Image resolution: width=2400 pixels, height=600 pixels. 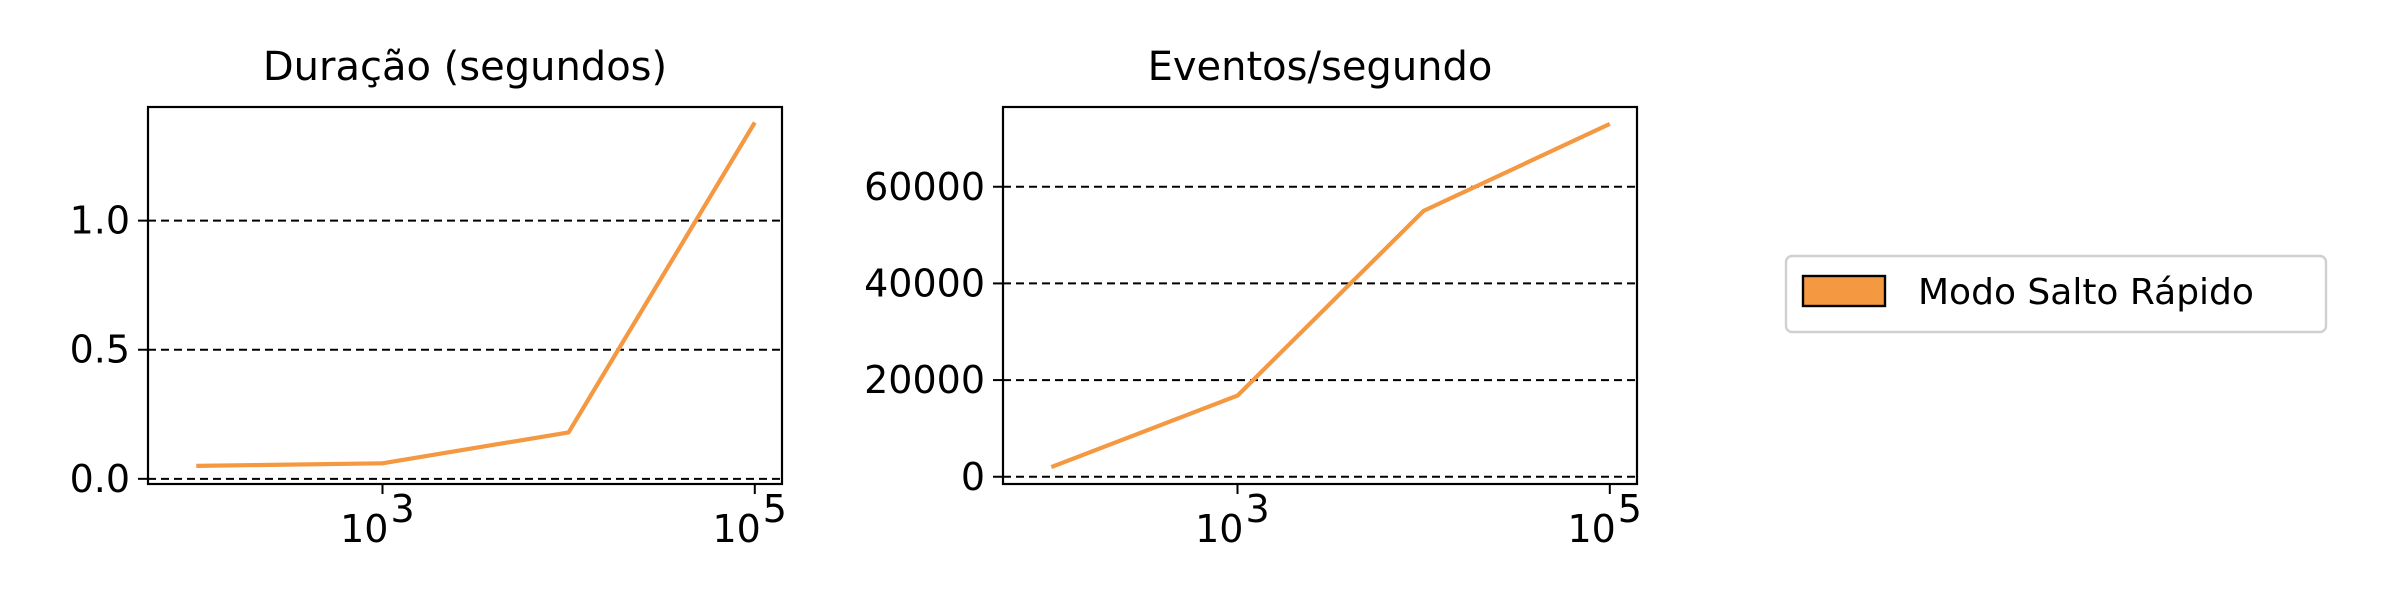 What do you see at coordinates (973, 477) in the screenshot?
I see `y-tick-label: 0` at bounding box center [973, 477].